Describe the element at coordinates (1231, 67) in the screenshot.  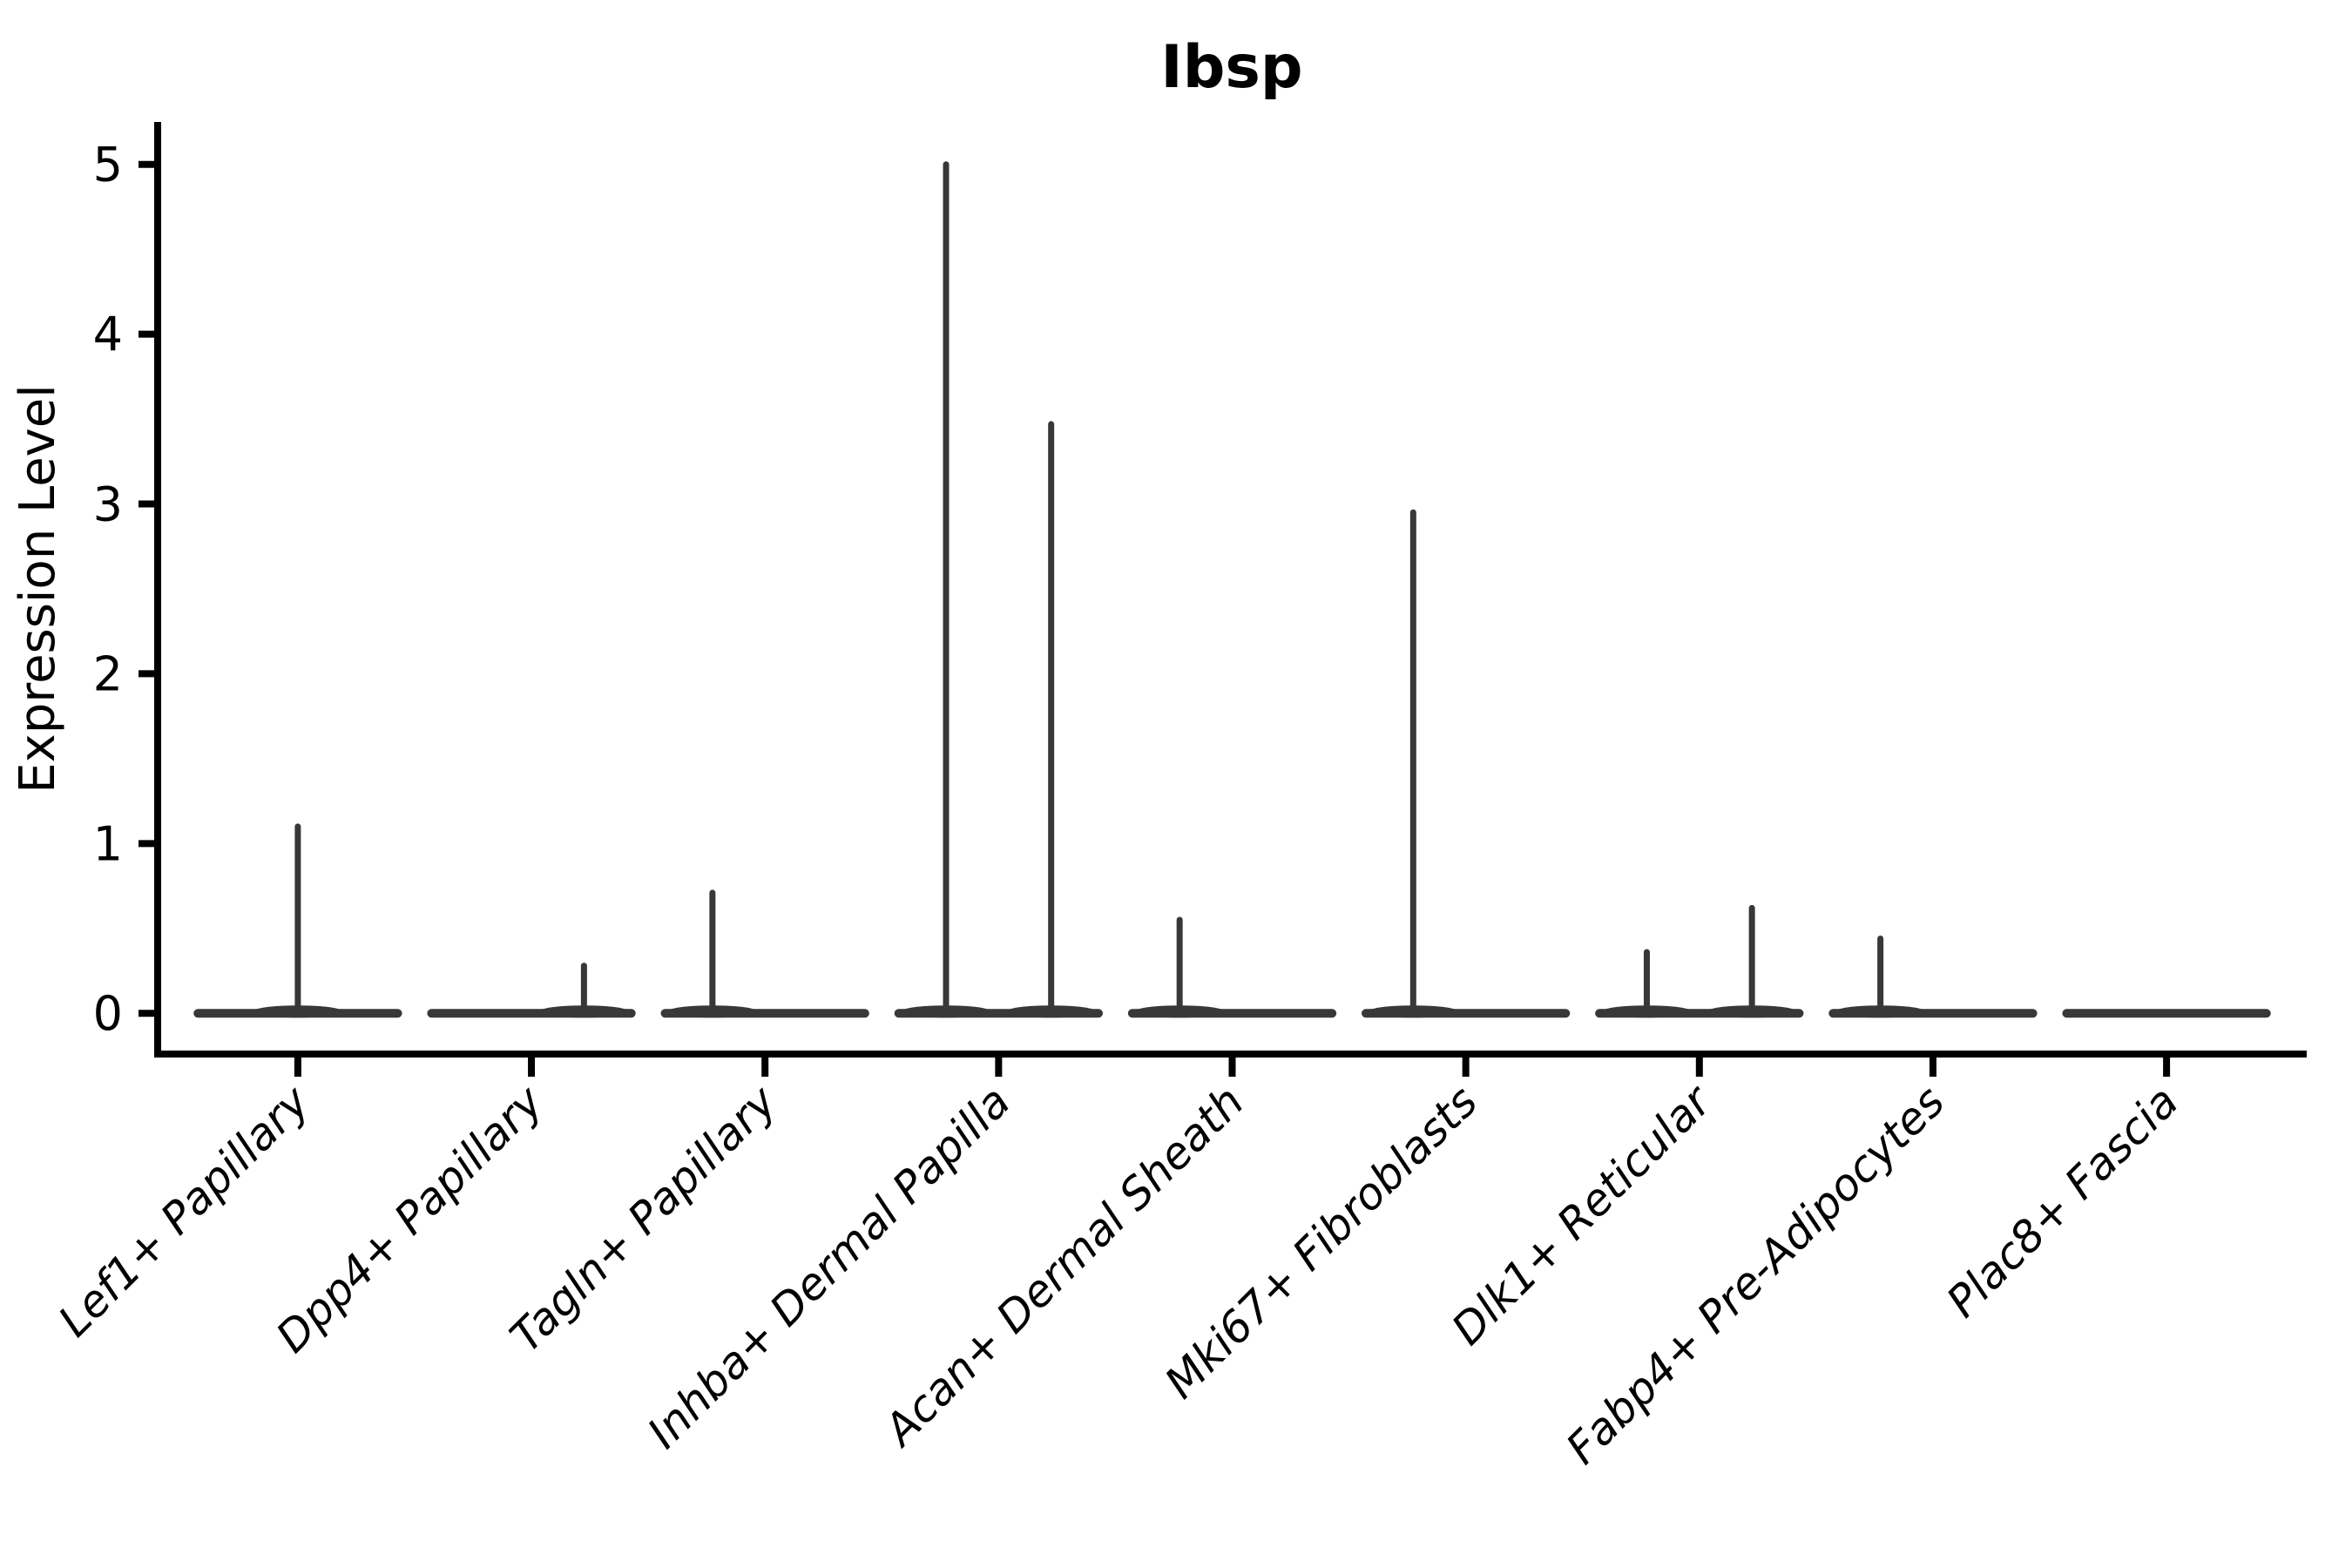
I see `plot-title: Ibsp` at that location.